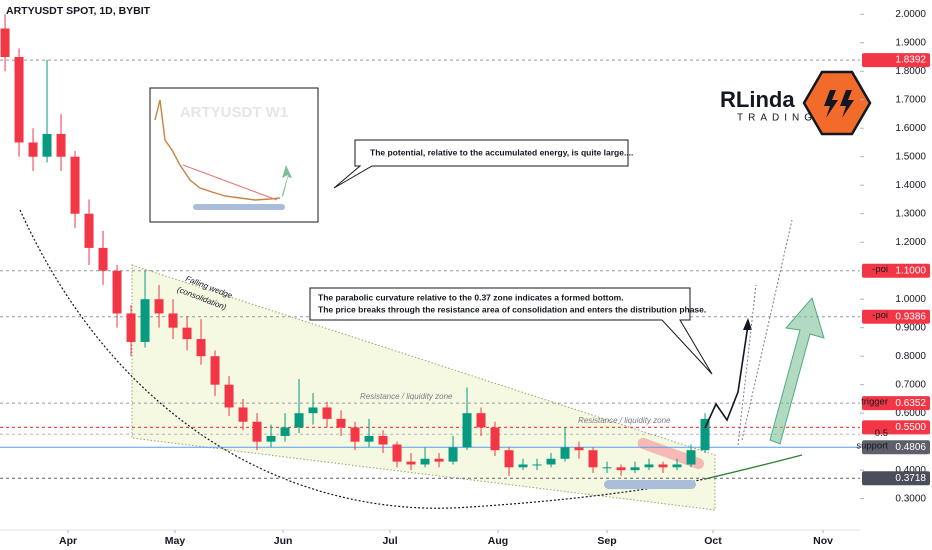  Describe the element at coordinates (910, 128) in the screenshot. I see `y-tick-label: 1.6000` at that location.